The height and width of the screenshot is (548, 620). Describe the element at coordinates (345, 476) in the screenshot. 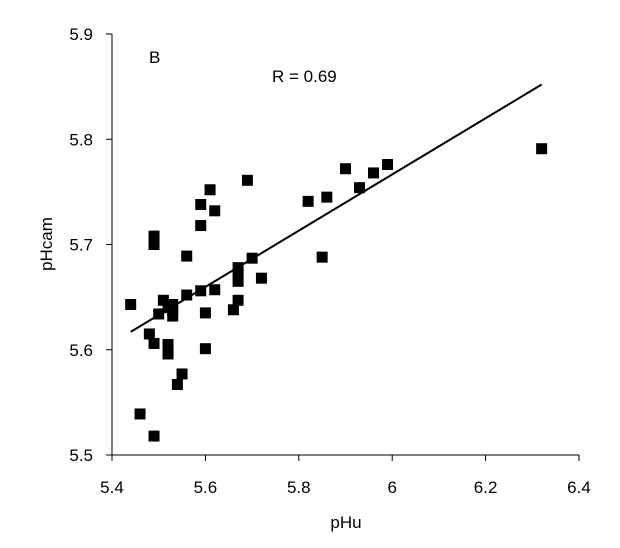

I see `x-ticks: 5.4 5.6 5.8 6 6.2 6.4` at that location.